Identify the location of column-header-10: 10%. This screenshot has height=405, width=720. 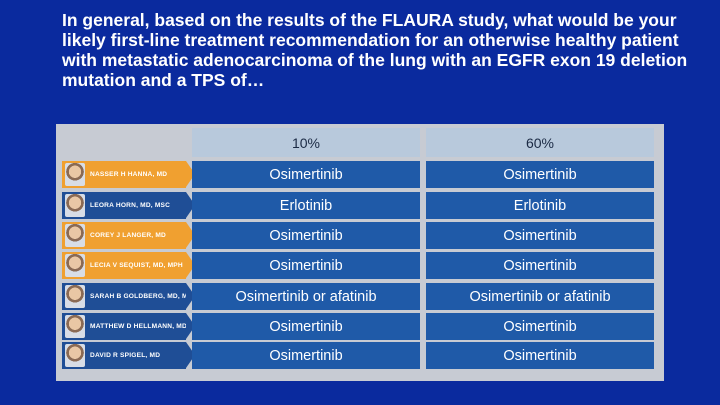
(306, 142).